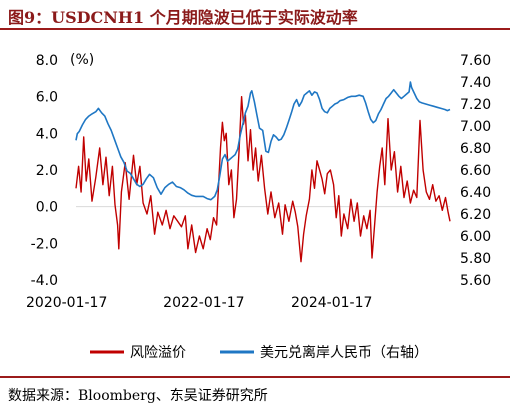  I want to click on right-tick-label: 6.00, so click(475, 237).